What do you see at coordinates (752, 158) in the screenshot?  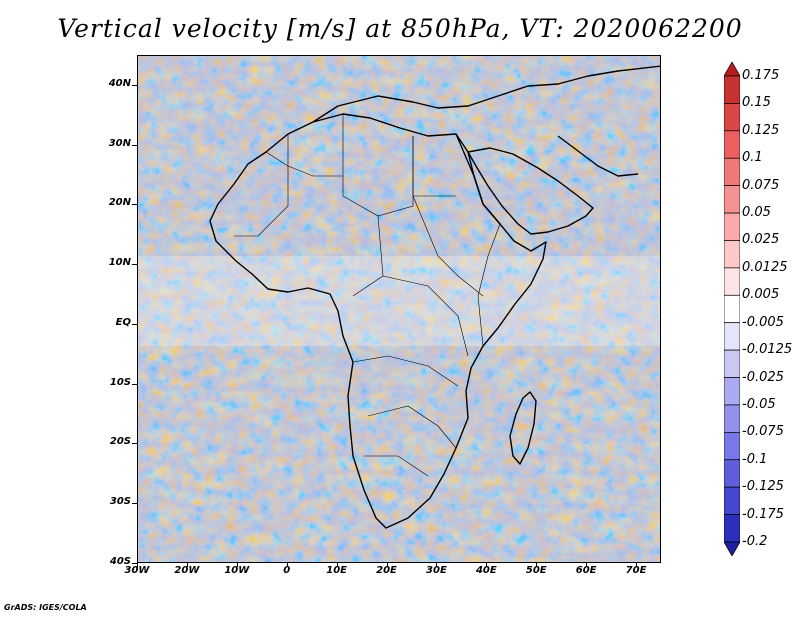 I see `colorbar-level-label: 0.1` at bounding box center [752, 158].